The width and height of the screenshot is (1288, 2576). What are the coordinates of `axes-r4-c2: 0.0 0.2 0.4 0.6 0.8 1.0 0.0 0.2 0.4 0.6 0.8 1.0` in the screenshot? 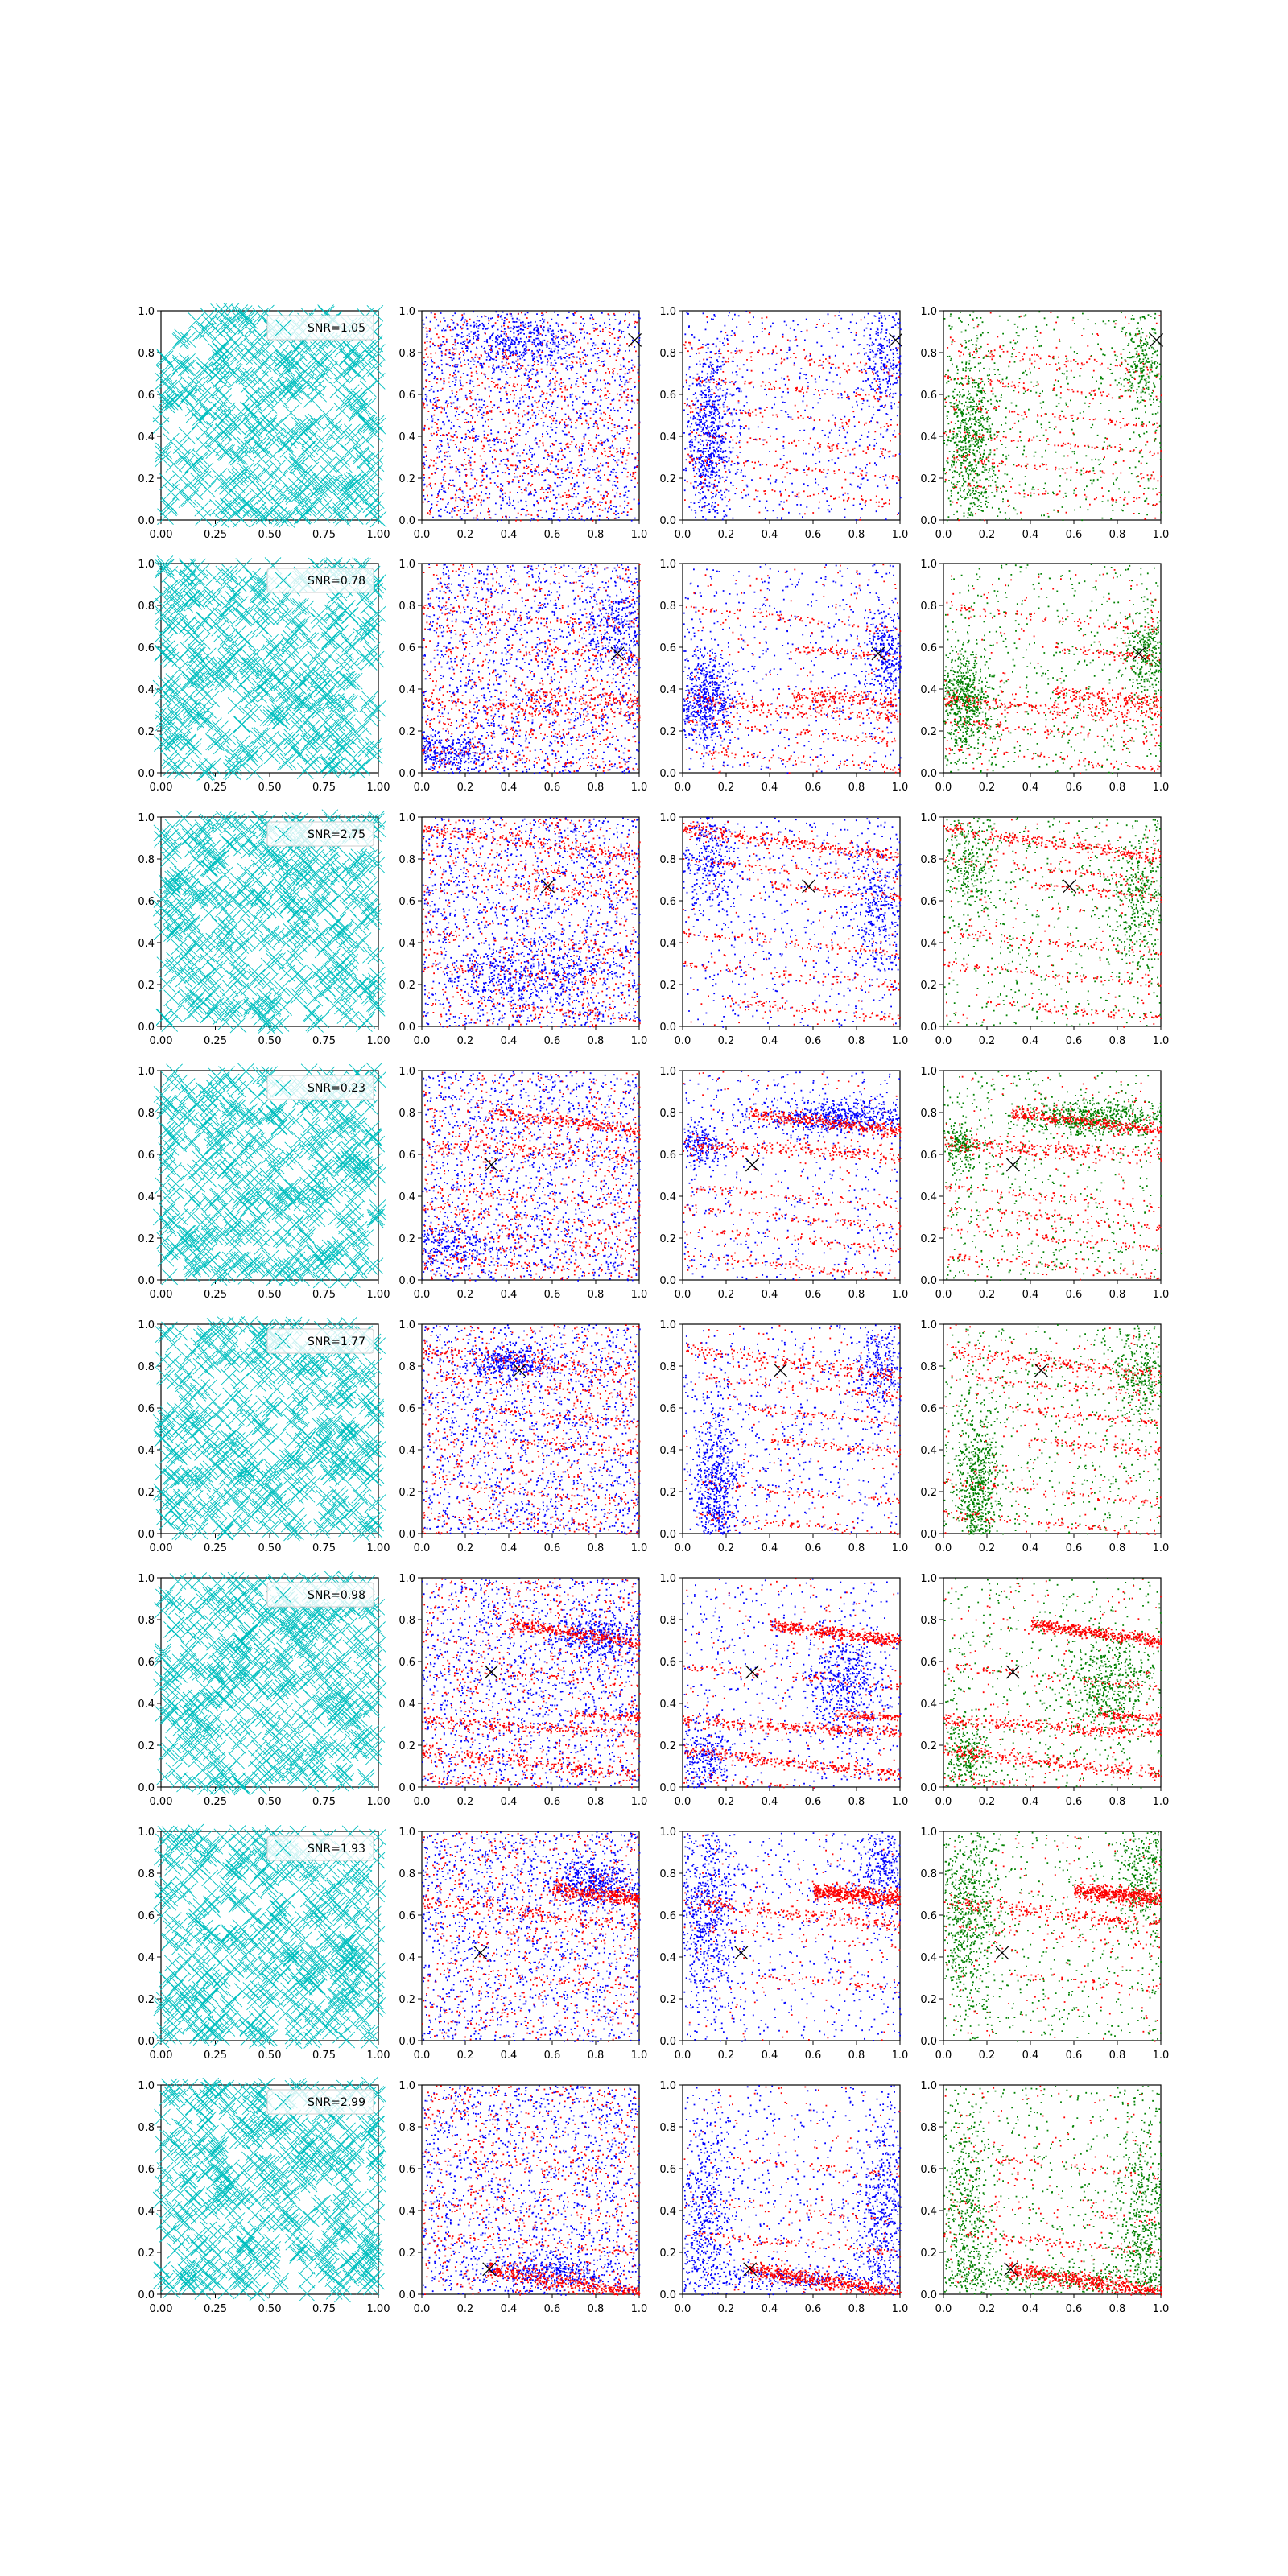 It's located at (522, 1183).